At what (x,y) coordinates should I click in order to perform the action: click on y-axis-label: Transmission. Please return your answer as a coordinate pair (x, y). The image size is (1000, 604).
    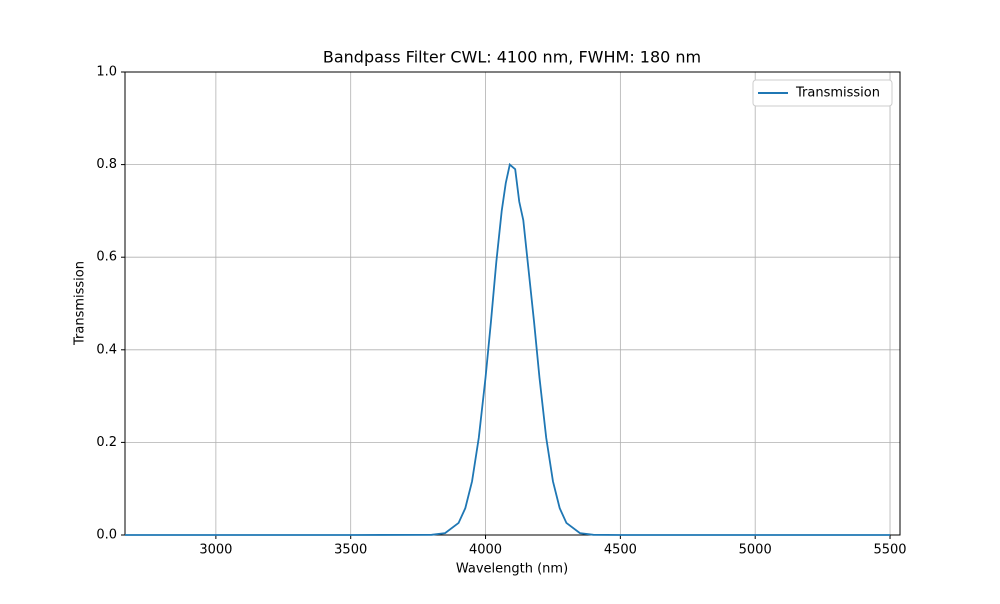
    Looking at the image, I should click on (80, 303).